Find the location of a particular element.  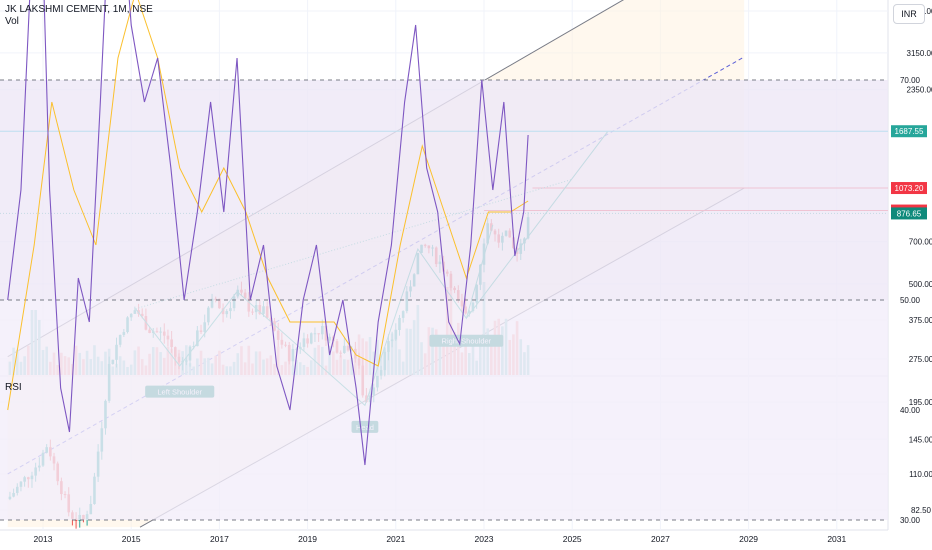

time-tick-label: 2031 is located at coordinates (836, 539).